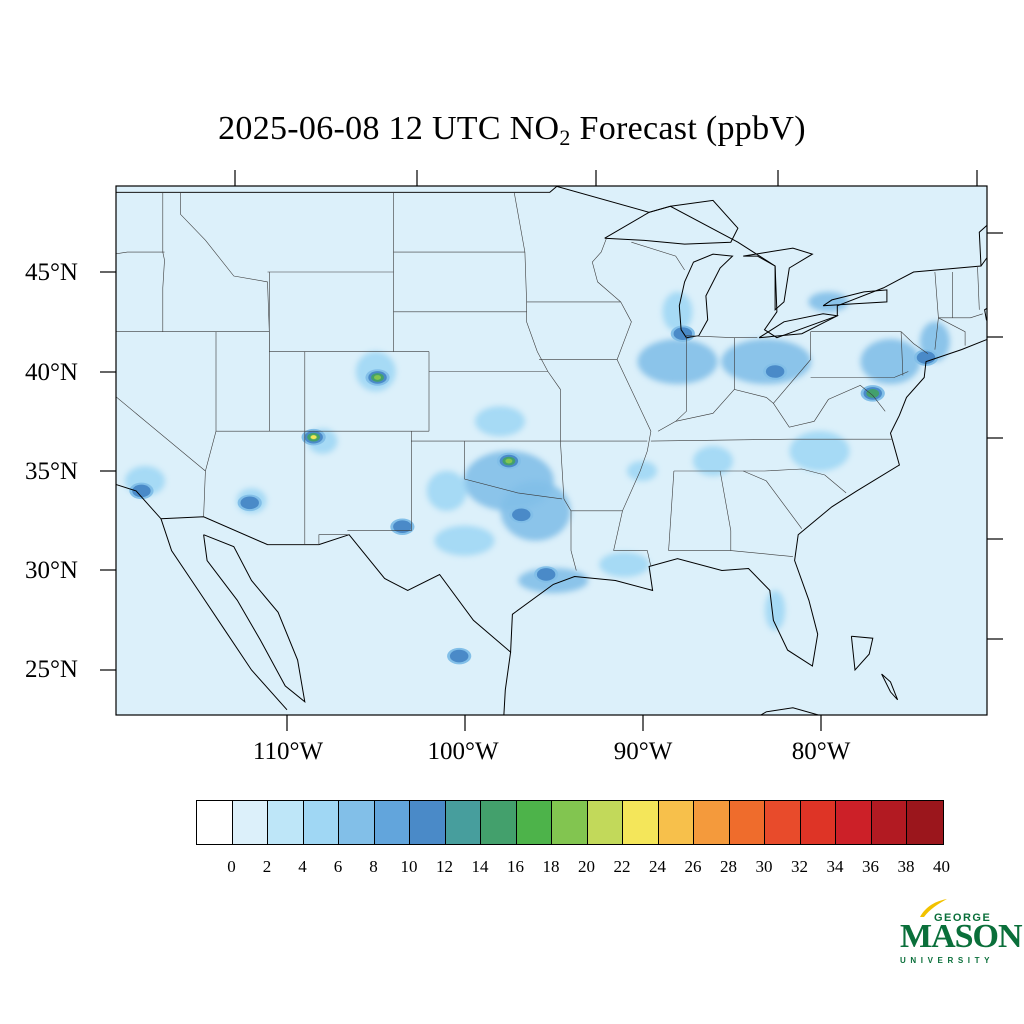 This screenshot has height=1024, width=1024. I want to click on colorbar-tick-label: 22, so click(622, 866).